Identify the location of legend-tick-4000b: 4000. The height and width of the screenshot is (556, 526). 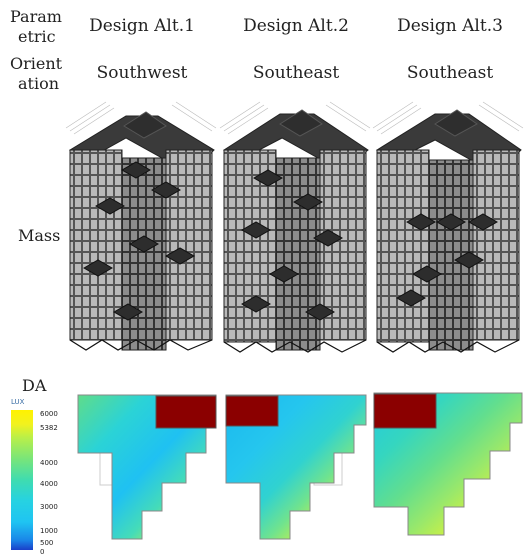
(49, 484).